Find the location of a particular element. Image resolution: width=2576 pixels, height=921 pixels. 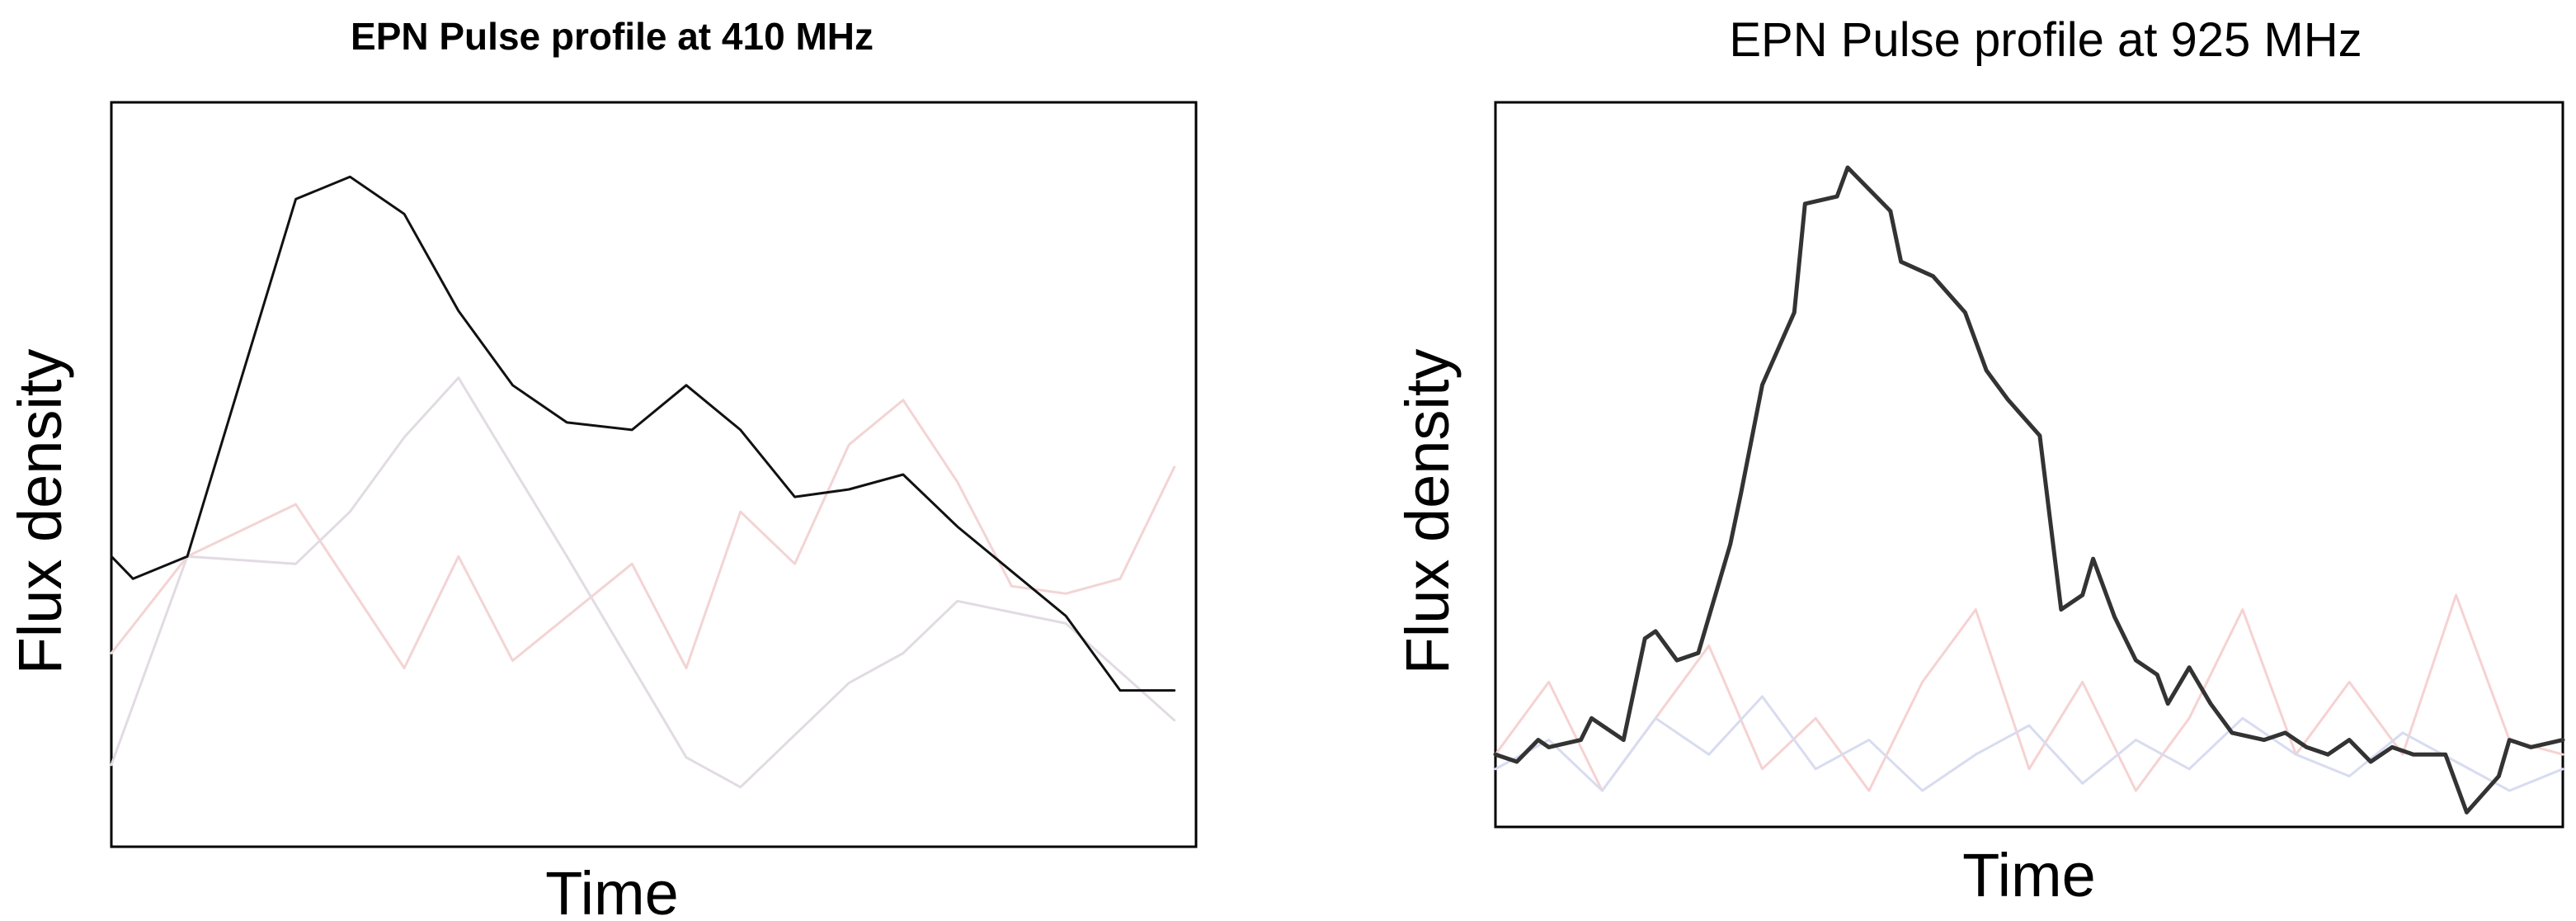

chart-title: EPN Pulse profile at 410 MHz is located at coordinates (612, 37).